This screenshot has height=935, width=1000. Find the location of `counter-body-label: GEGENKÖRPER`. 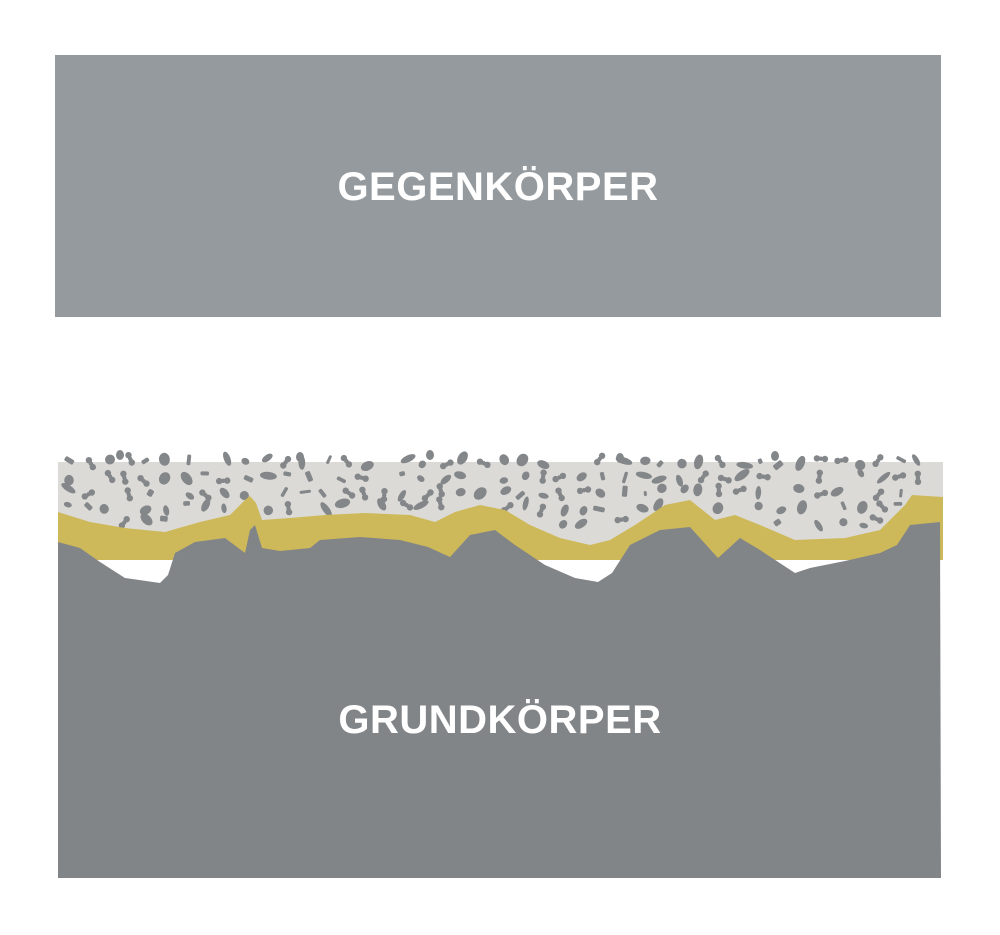

counter-body-label: GEGENKÖRPER is located at coordinates (497, 186).